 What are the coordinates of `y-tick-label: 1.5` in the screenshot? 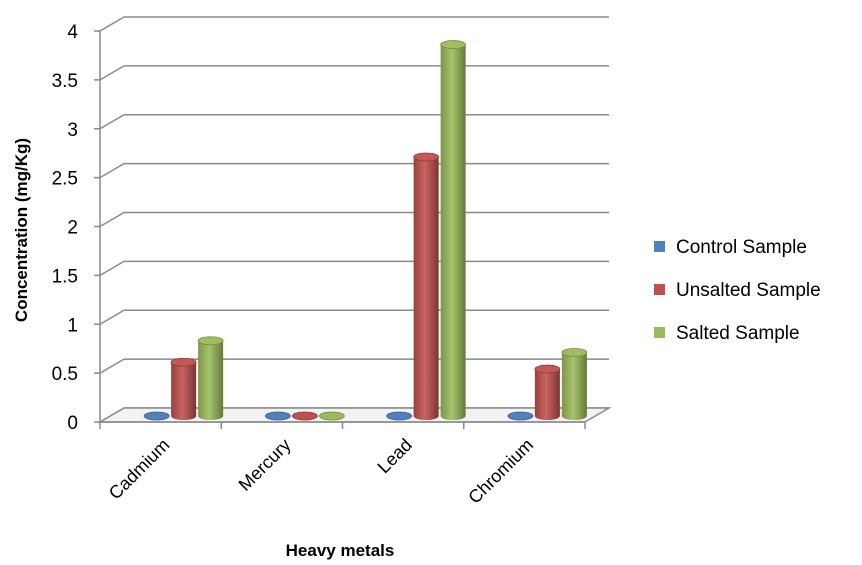 It's located at (65, 276).